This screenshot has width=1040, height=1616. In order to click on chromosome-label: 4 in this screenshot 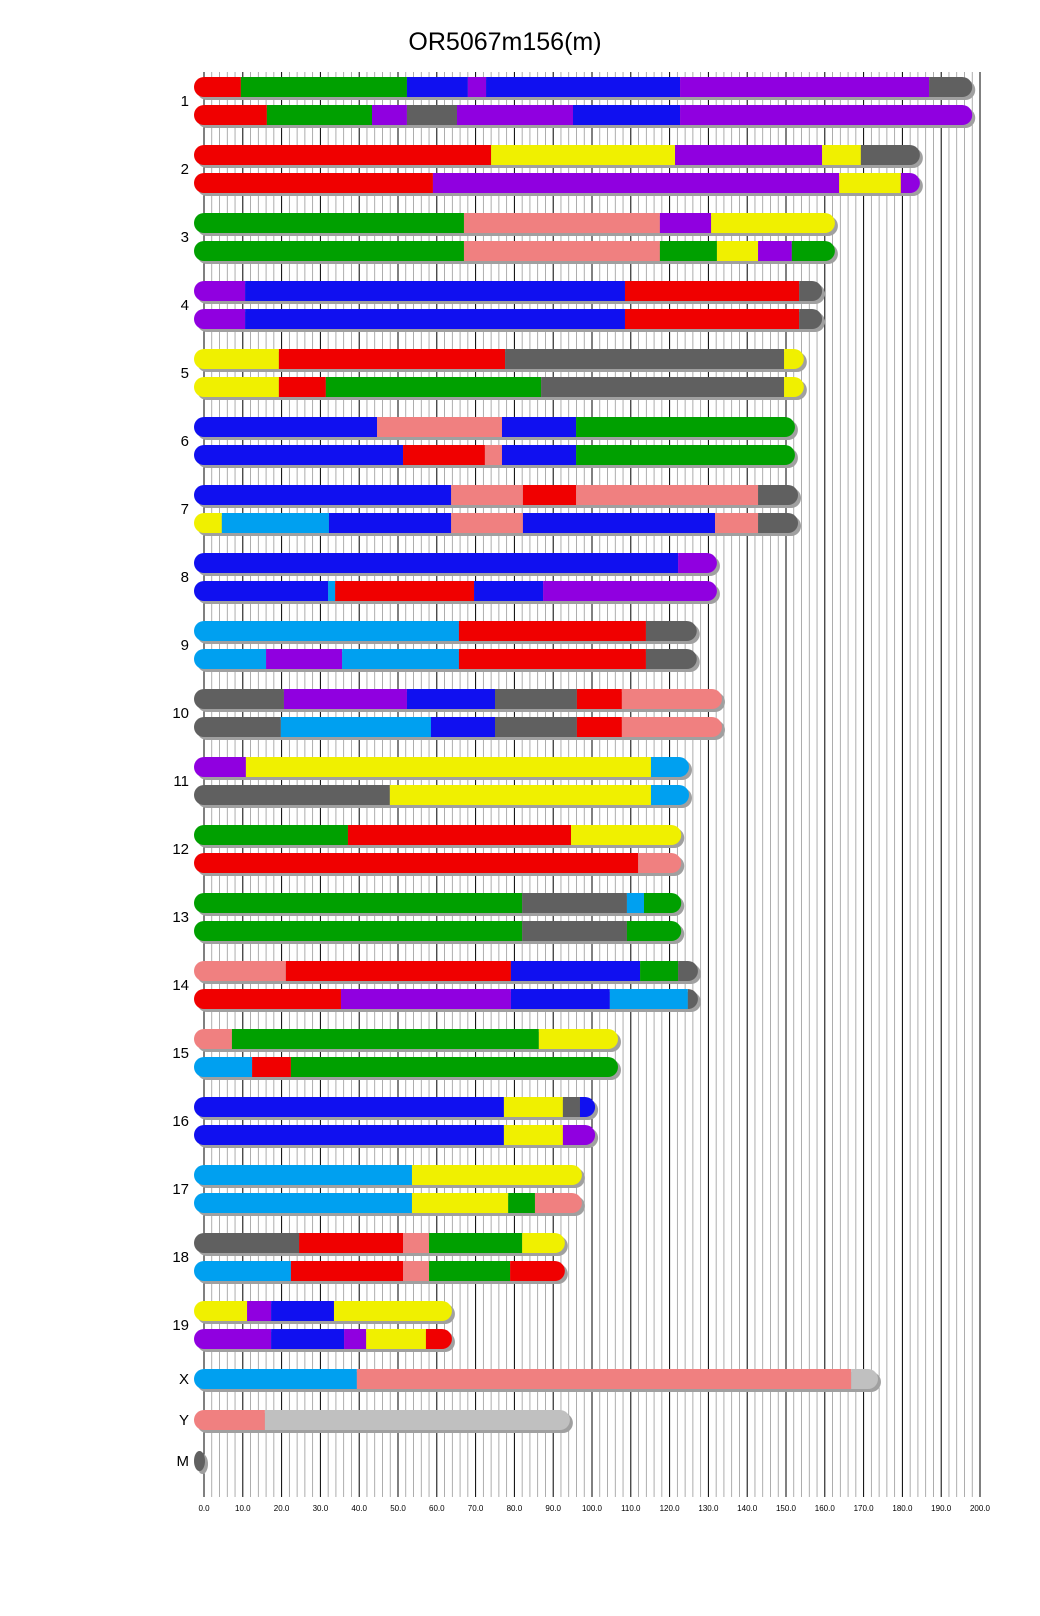, I will do `click(185, 305)`.